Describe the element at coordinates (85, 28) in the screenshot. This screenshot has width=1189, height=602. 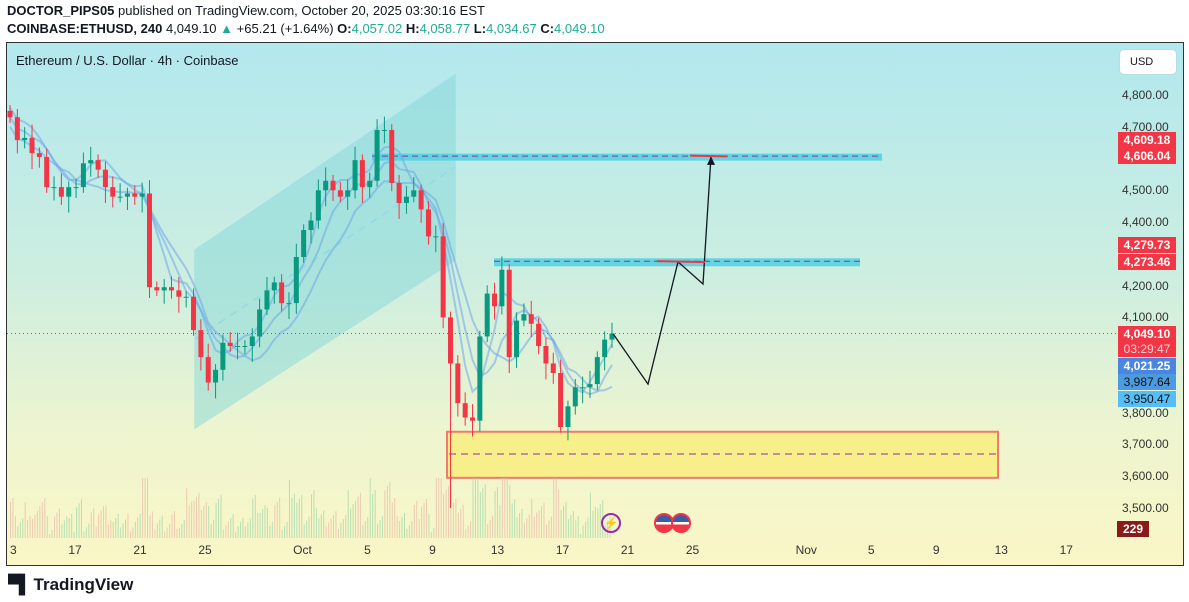
I see `symbol: COINBASE:ETHUSD, 240` at that location.